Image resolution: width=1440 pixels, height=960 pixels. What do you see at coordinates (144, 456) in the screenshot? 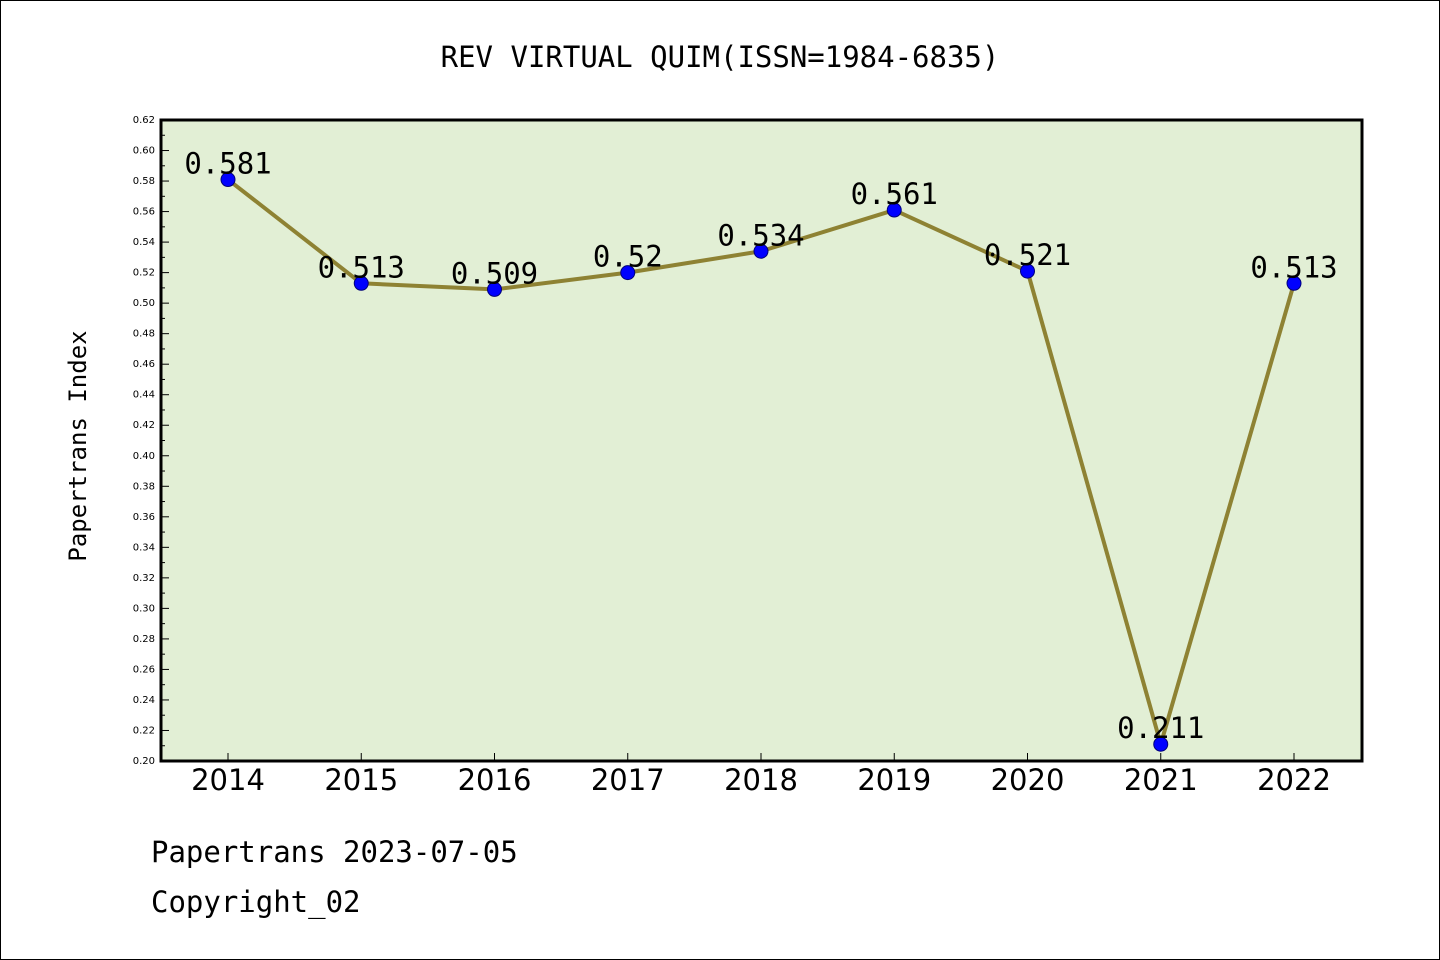
I see `y-tick-label: 0.40` at bounding box center [144, 456].